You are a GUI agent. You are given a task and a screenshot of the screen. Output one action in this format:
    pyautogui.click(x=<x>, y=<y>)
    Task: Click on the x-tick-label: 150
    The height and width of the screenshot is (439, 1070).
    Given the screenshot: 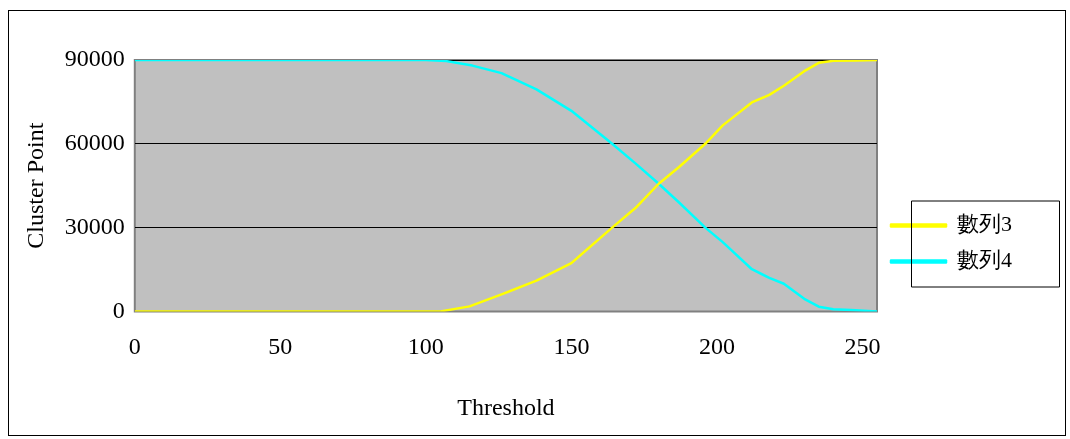 What is the action you would take?
    pyautogui.click(x=571, y=346)
    